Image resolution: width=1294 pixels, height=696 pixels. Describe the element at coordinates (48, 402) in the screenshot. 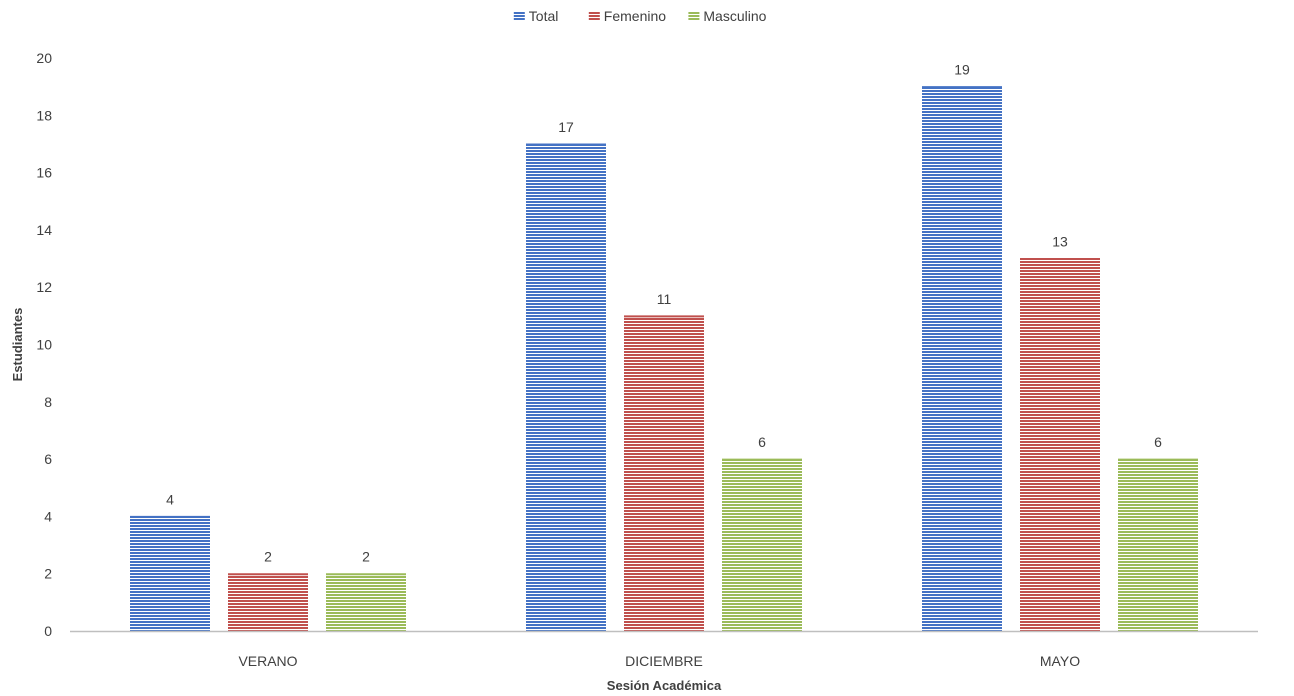

I see `y-tick-label: 8` at that location.